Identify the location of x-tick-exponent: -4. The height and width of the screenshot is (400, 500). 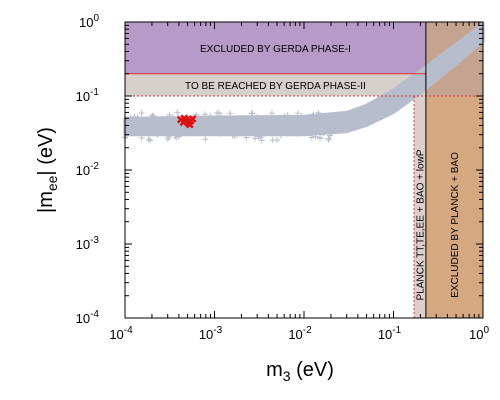
(128, 330).